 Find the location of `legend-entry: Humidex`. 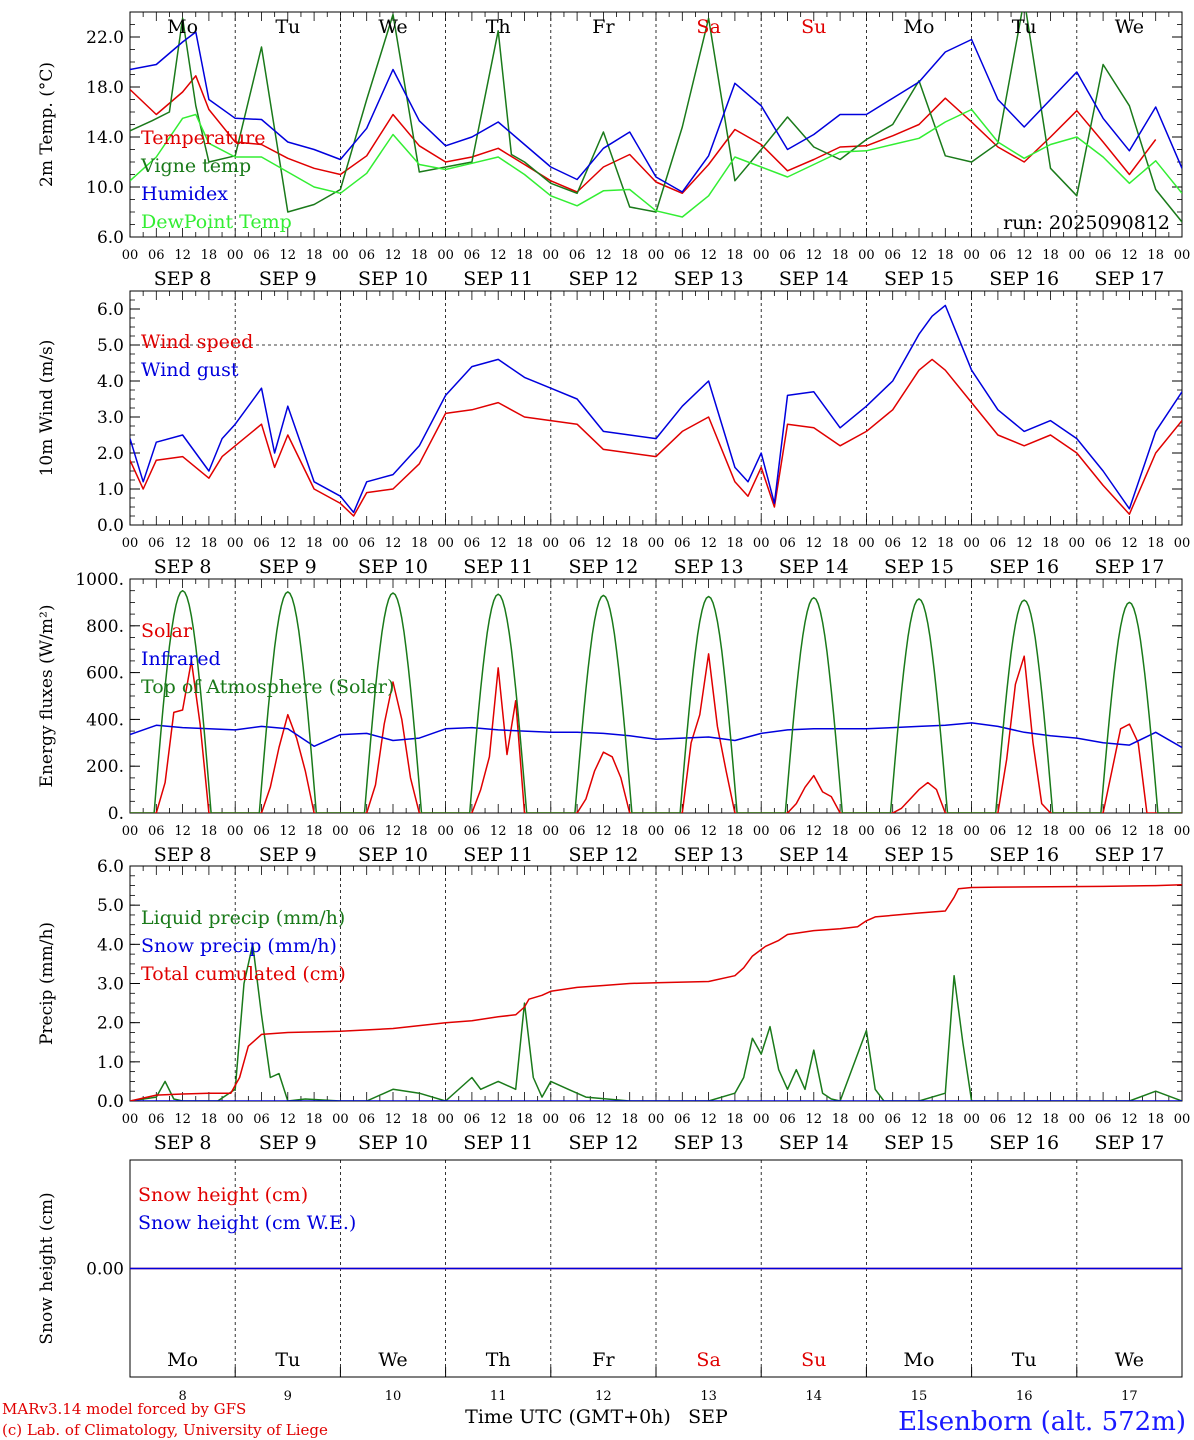

legend-entry: Humidex is located at coordinates (184, 194).